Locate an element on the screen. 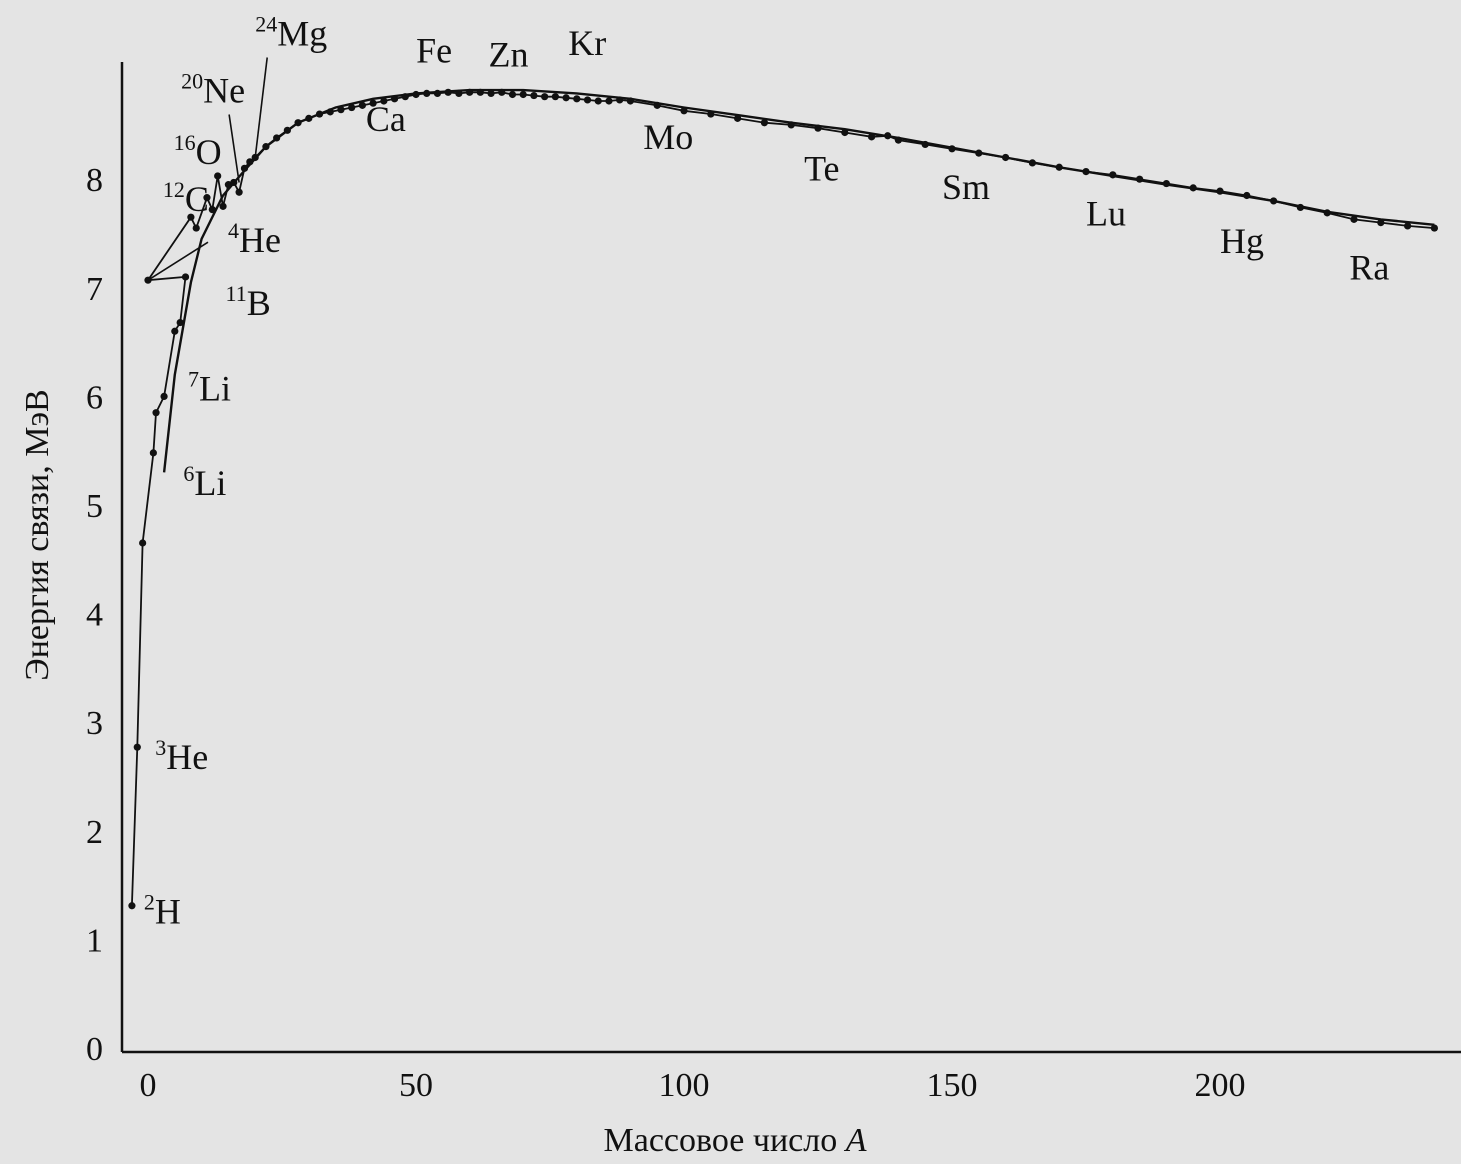  x-tick-label: 100 is located at coordinates (684, 1085).